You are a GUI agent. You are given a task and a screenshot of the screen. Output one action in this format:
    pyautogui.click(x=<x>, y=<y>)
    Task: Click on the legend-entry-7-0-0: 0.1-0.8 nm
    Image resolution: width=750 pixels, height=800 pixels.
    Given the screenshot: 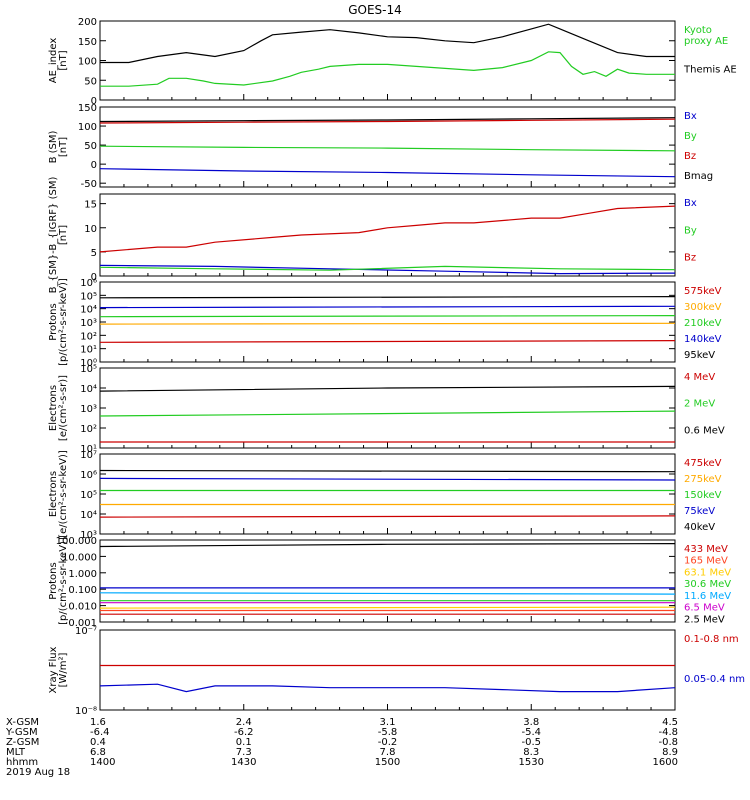 What is the action you would take?
    pyautogui.click(x=711, y=639)
    